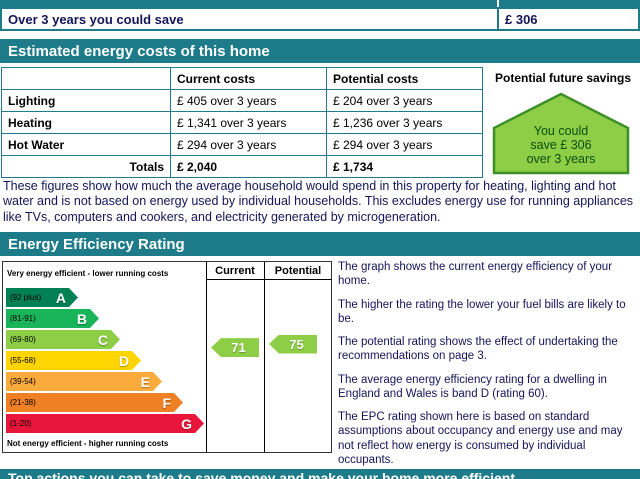  I want to click on epc-band-e: (39-54) E, so click(84, 381).